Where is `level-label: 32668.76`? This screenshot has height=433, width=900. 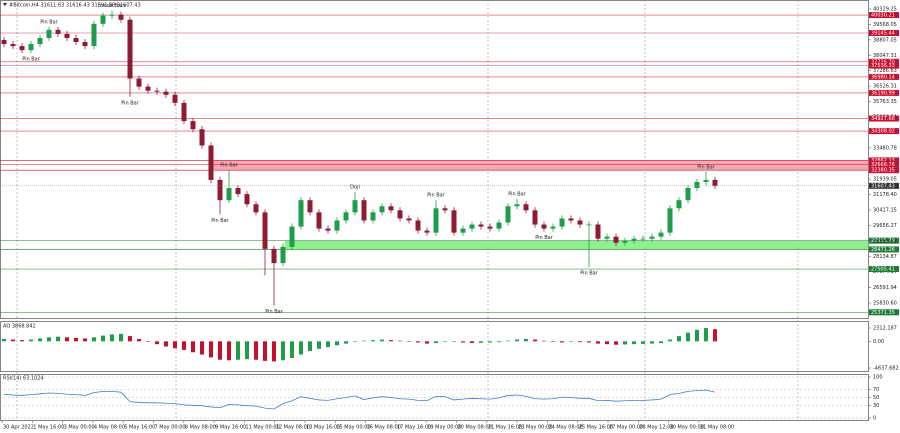 level-label: 32668.76 is located at coordinates (883, 165).